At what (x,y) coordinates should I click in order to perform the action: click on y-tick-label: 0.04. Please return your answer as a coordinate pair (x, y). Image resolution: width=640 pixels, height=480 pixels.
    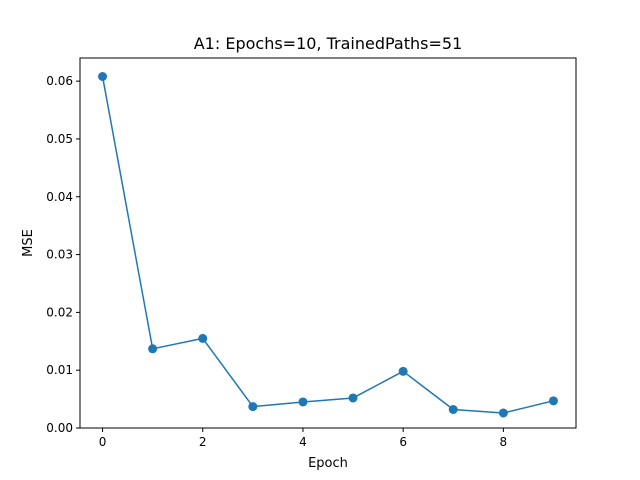
    Looking at the image, I should click on (59, 197).